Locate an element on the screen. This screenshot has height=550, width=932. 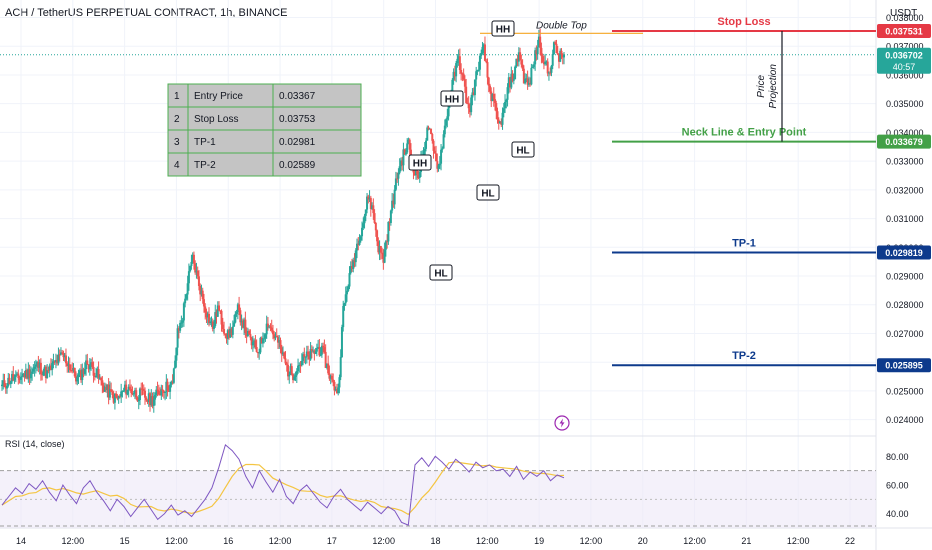
tp1-label: TP-1 is located at coordinates (744, 243).